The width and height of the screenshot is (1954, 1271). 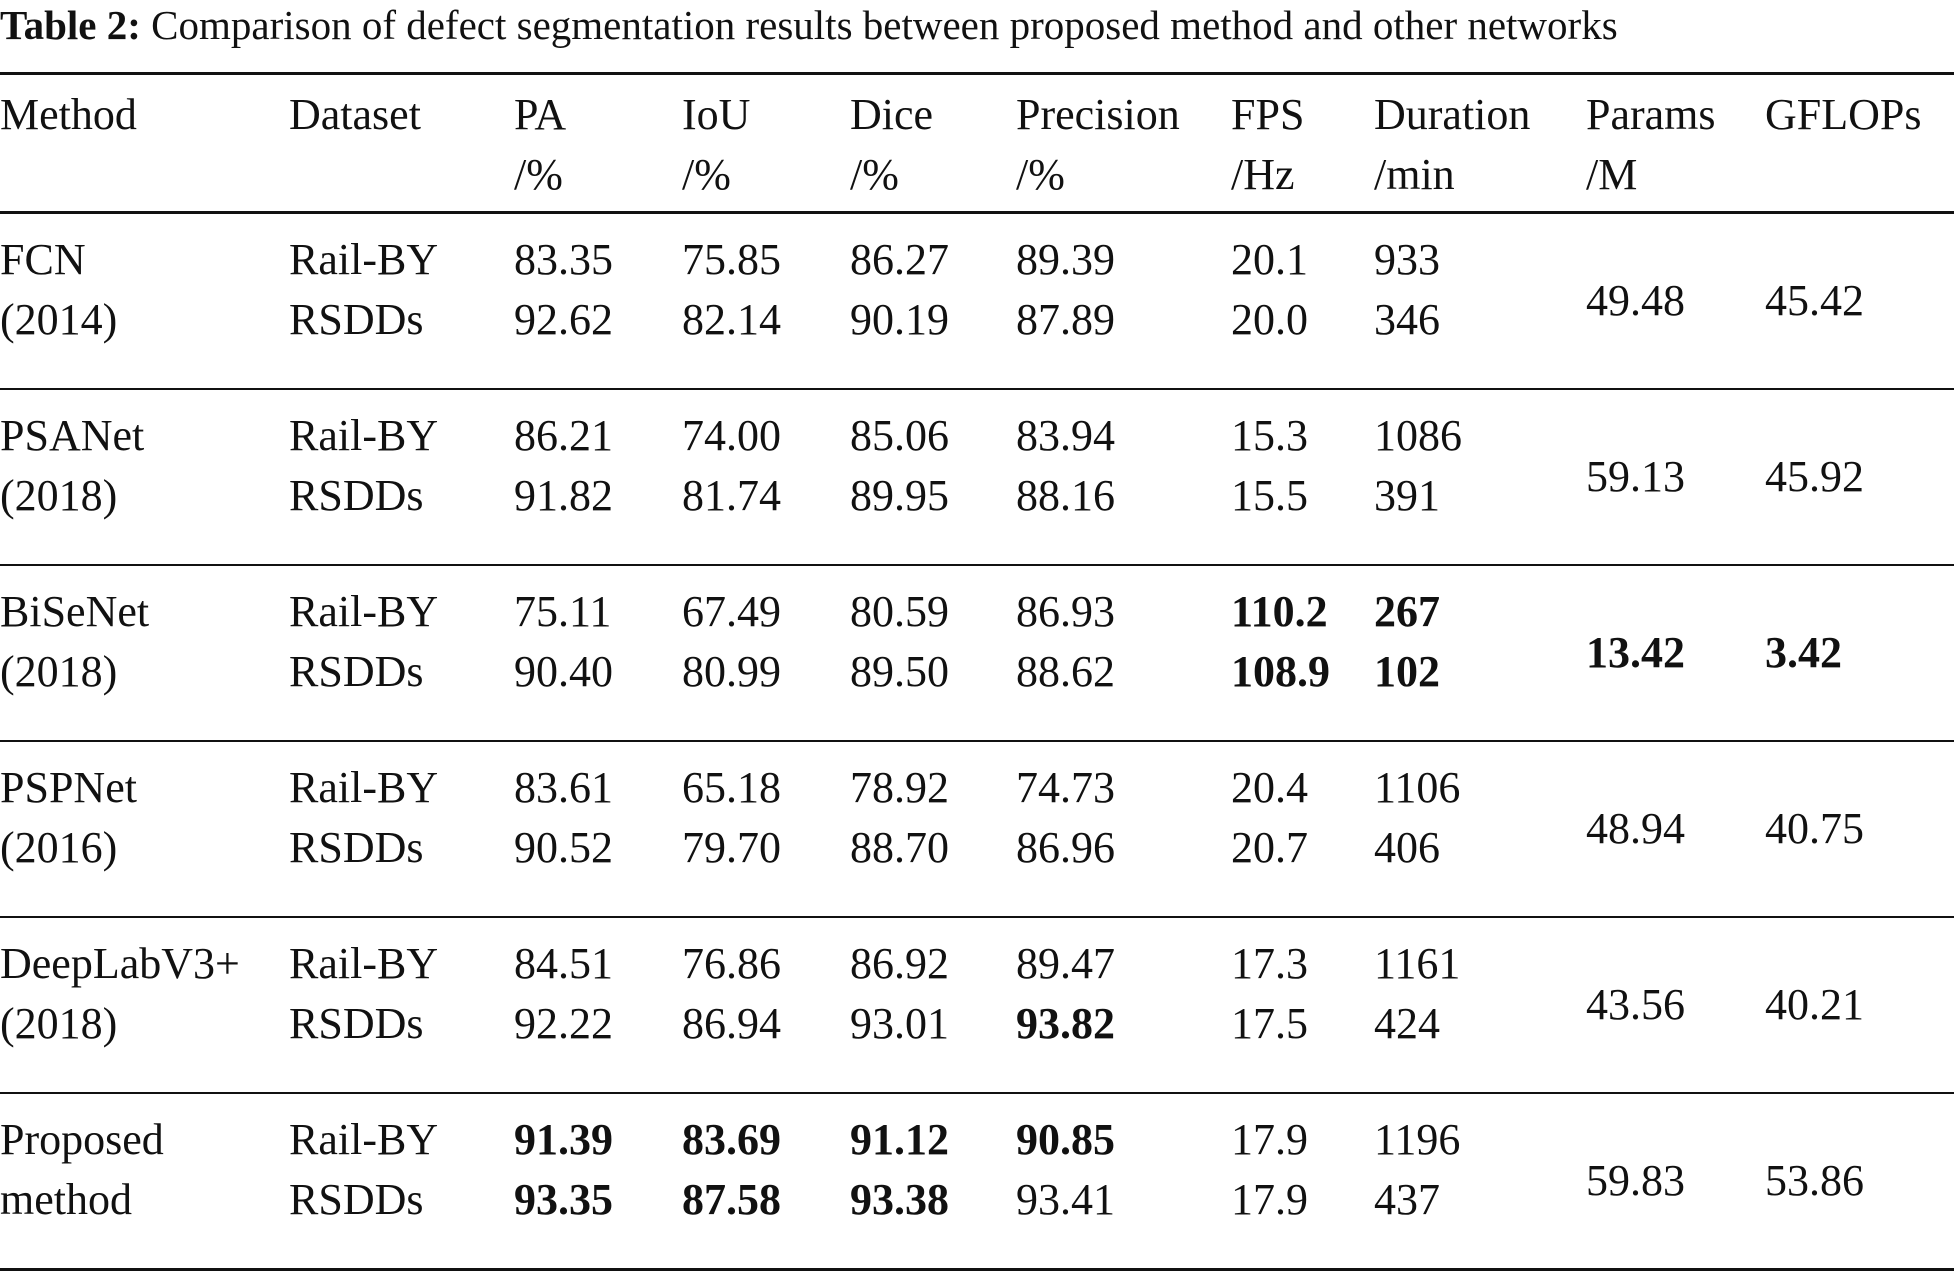 What do you see at coordinates (401, 143) in the screenshot?
I see `column-header: Dataset` at bounding box center [401, 143].